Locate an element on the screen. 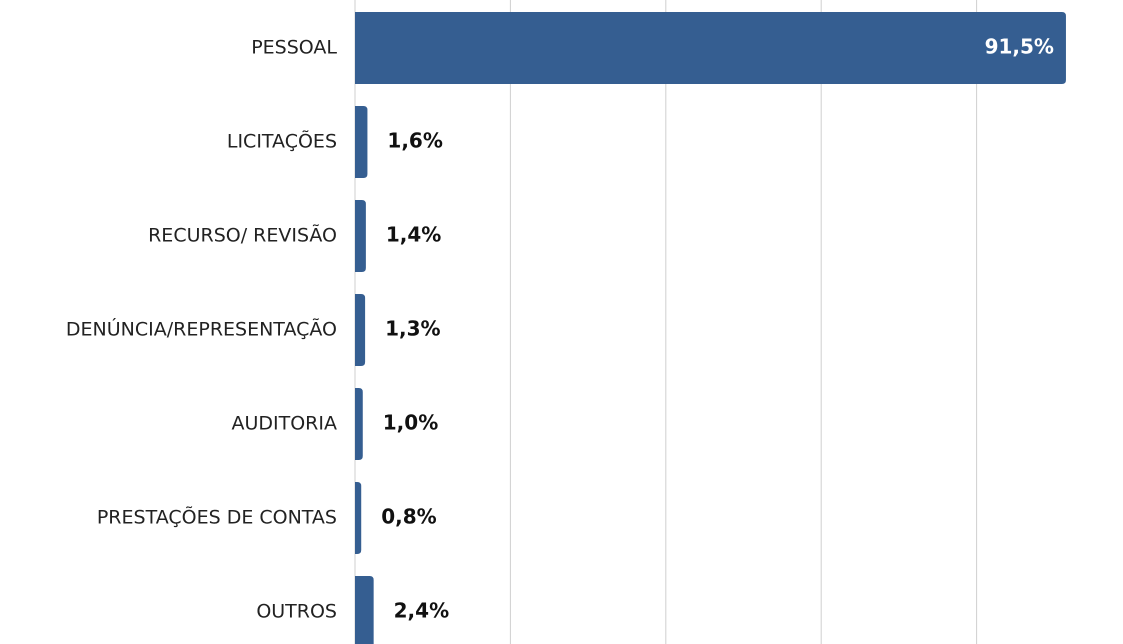  value-label: 1,6% is located at coordinates (414, 141).